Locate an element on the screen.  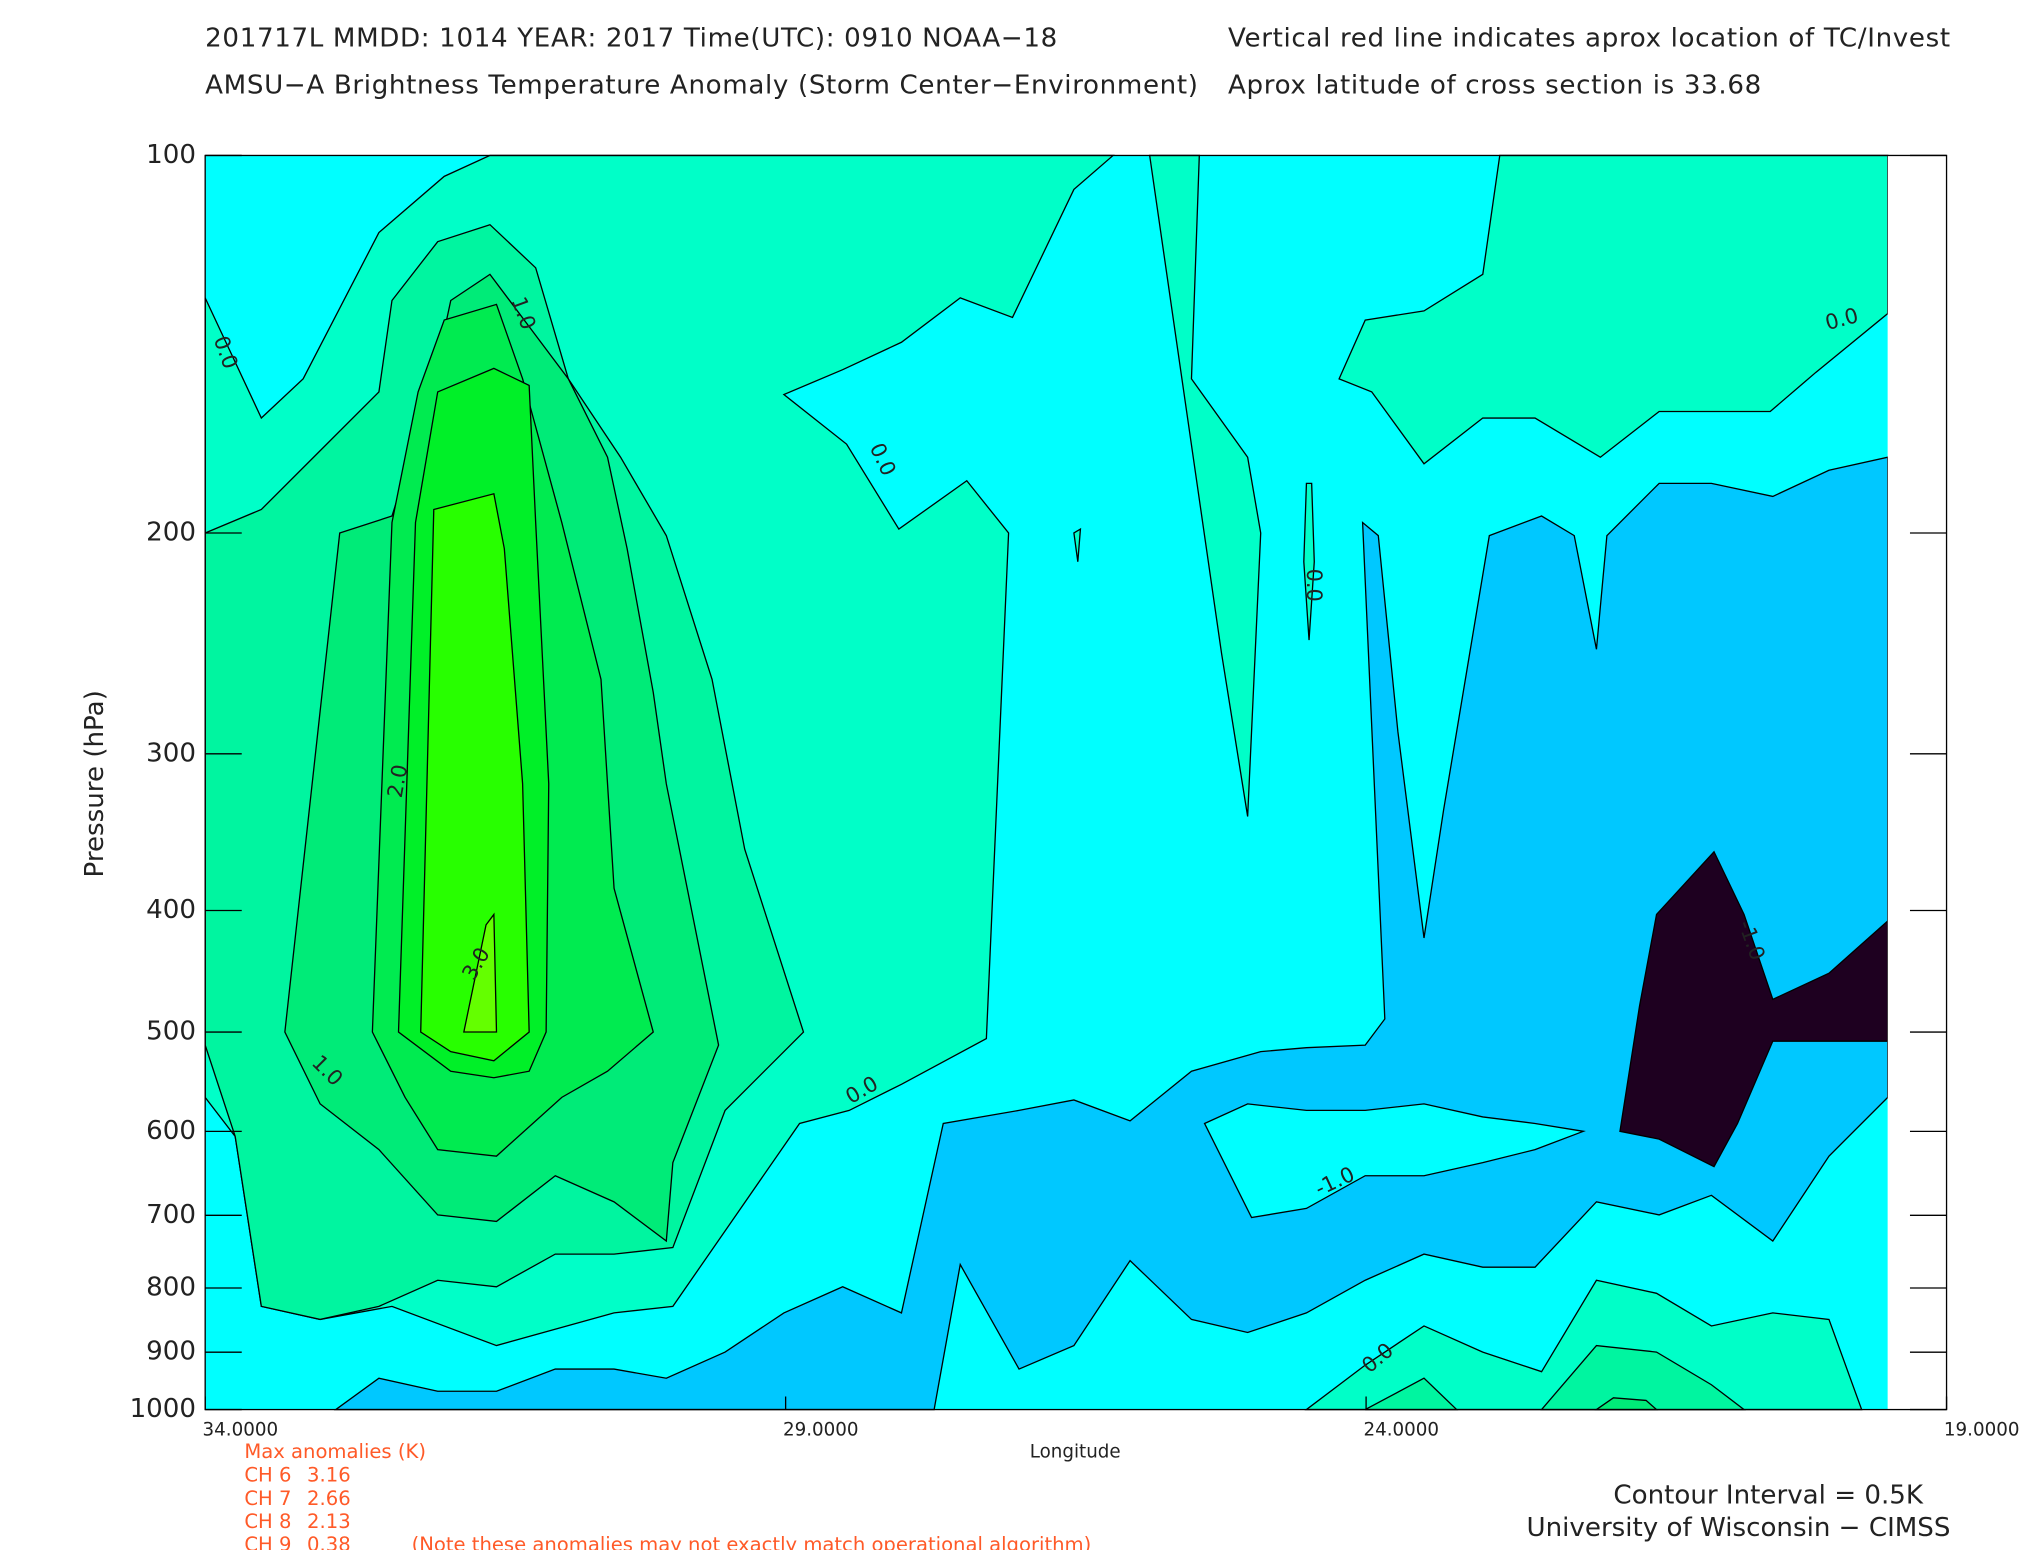
y-tick-label: 300 is located at coordinates (171, 753).